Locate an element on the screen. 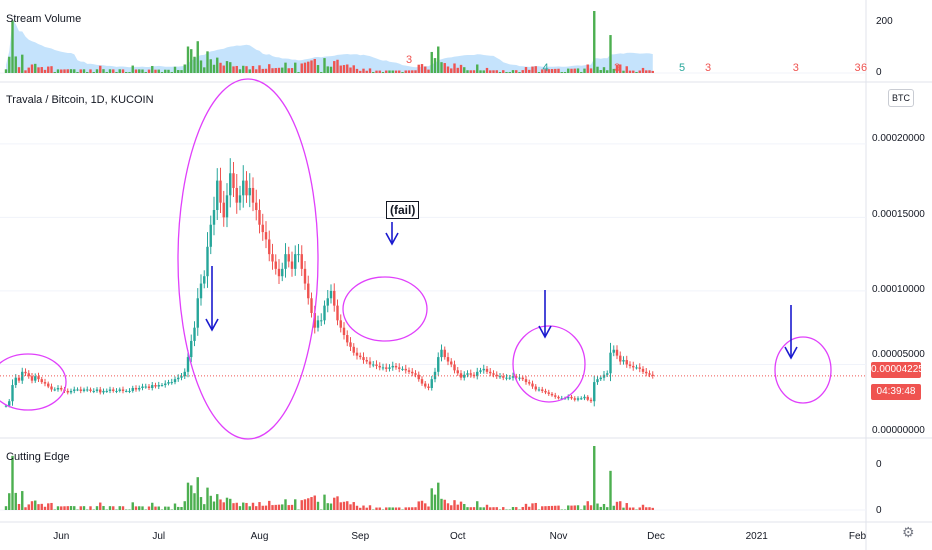 Image resolution: width=932 pixels, height=550 pixels. price-tick: 0.00010000 is located at coordinates (898, 289).